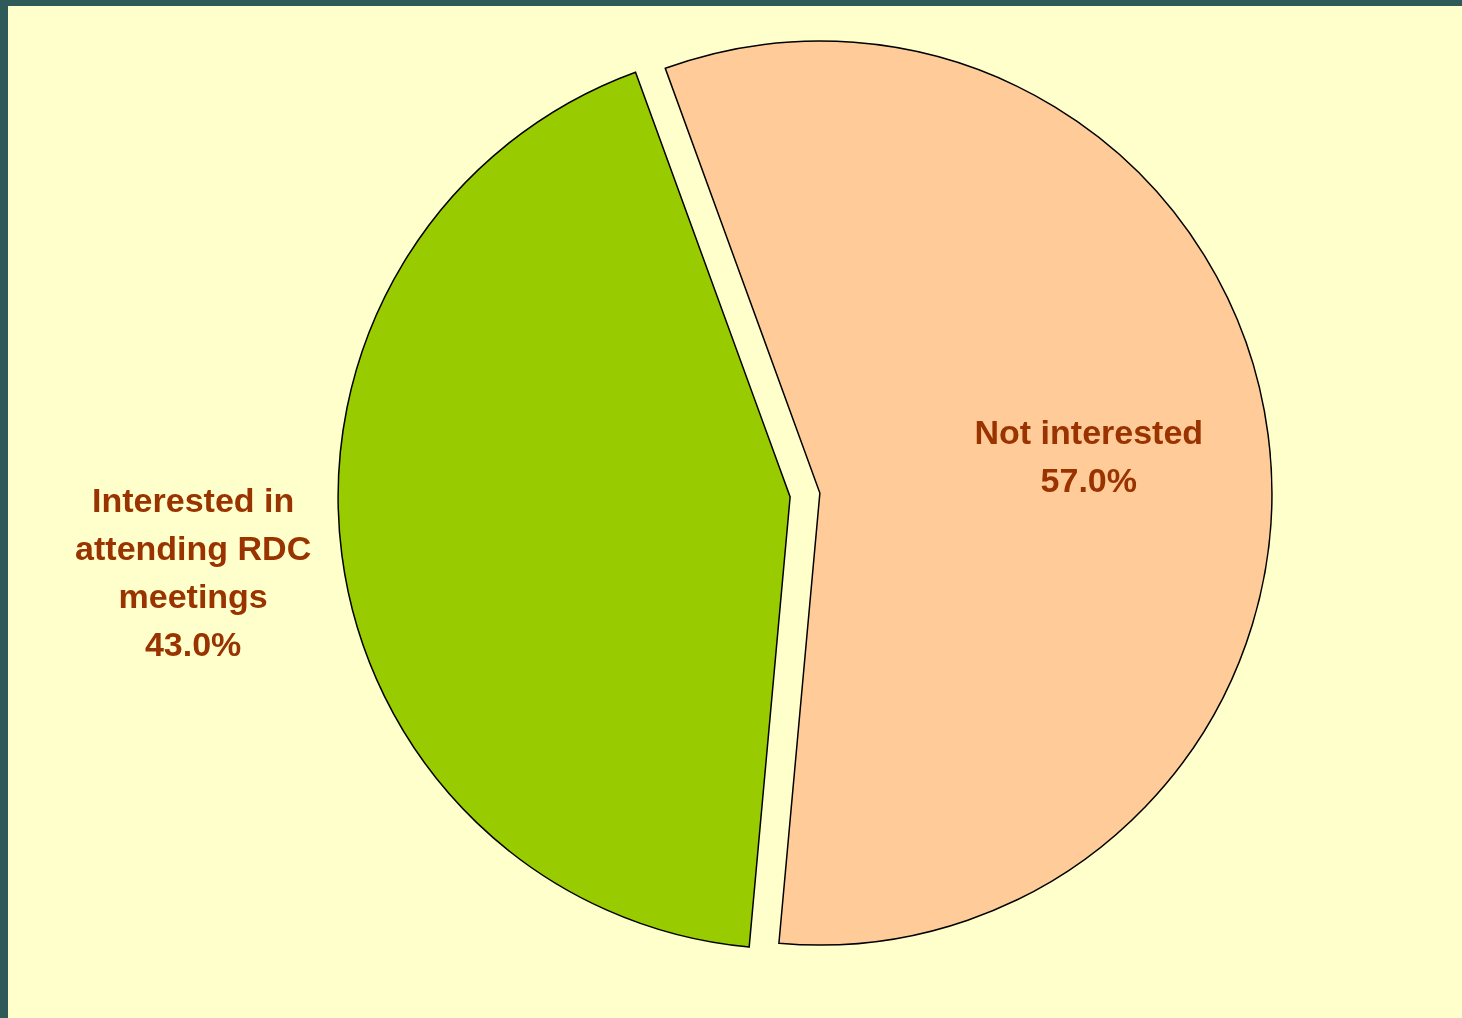  I want to click on data-label: 43.0%, so click(193, 644).